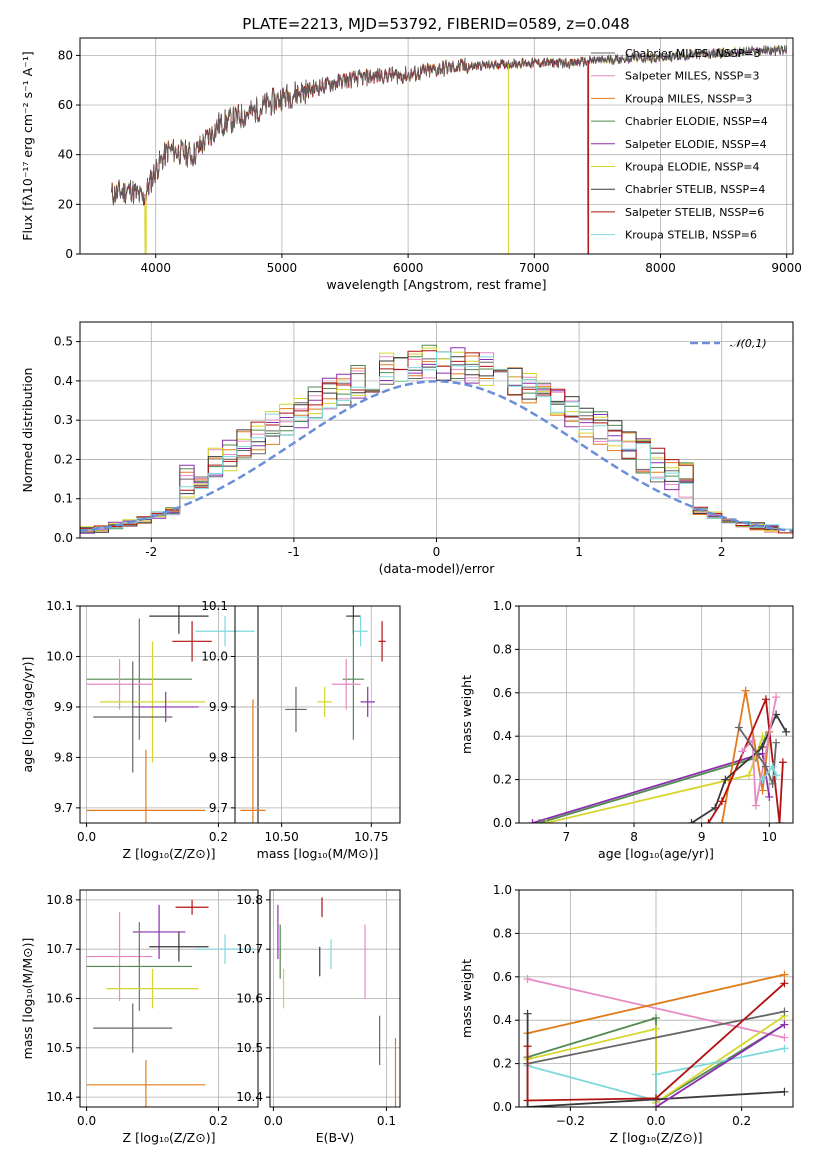  What do you see at coordinates (318, 853) in the screenshot?
I see `x-axis-label: mass [log₁₀(M/M⊙)]` at bounding box center [318, 853].